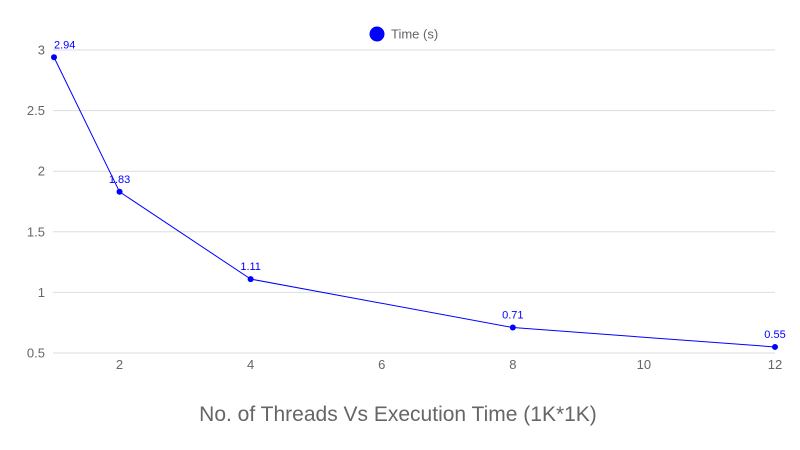 This screenshot has width=800, height=450. What do you see at coordinates (449, 364) in the screenshot?
I see `x-axis-ticks: 2 4 6 8 10 12` at bounding box center [449, 364].